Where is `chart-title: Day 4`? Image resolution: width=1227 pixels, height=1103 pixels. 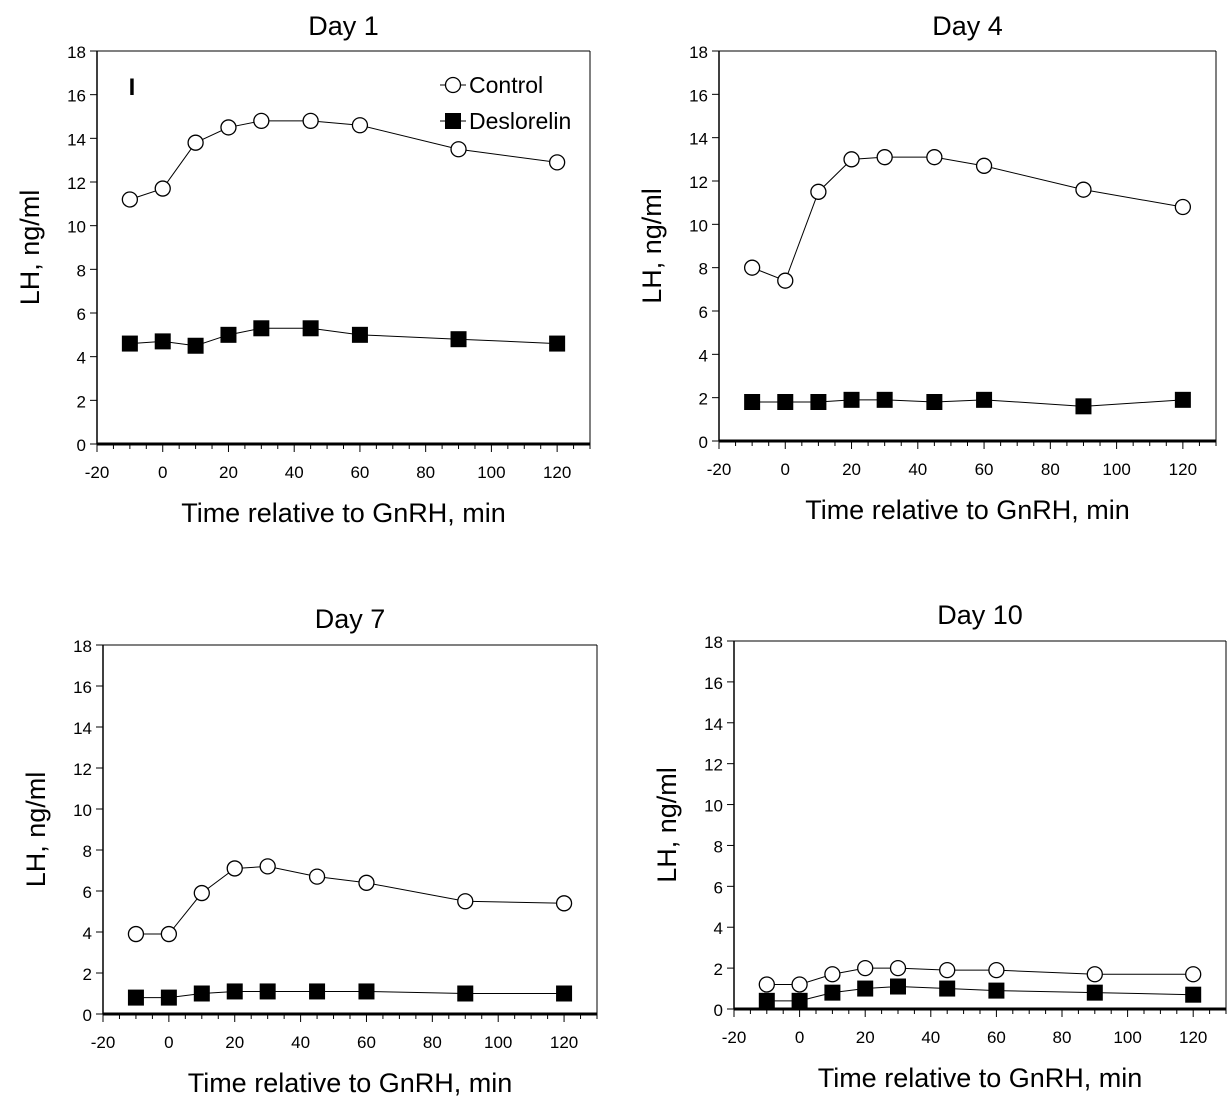
chart-title: Day 4 is located at coordinates (967, 26).